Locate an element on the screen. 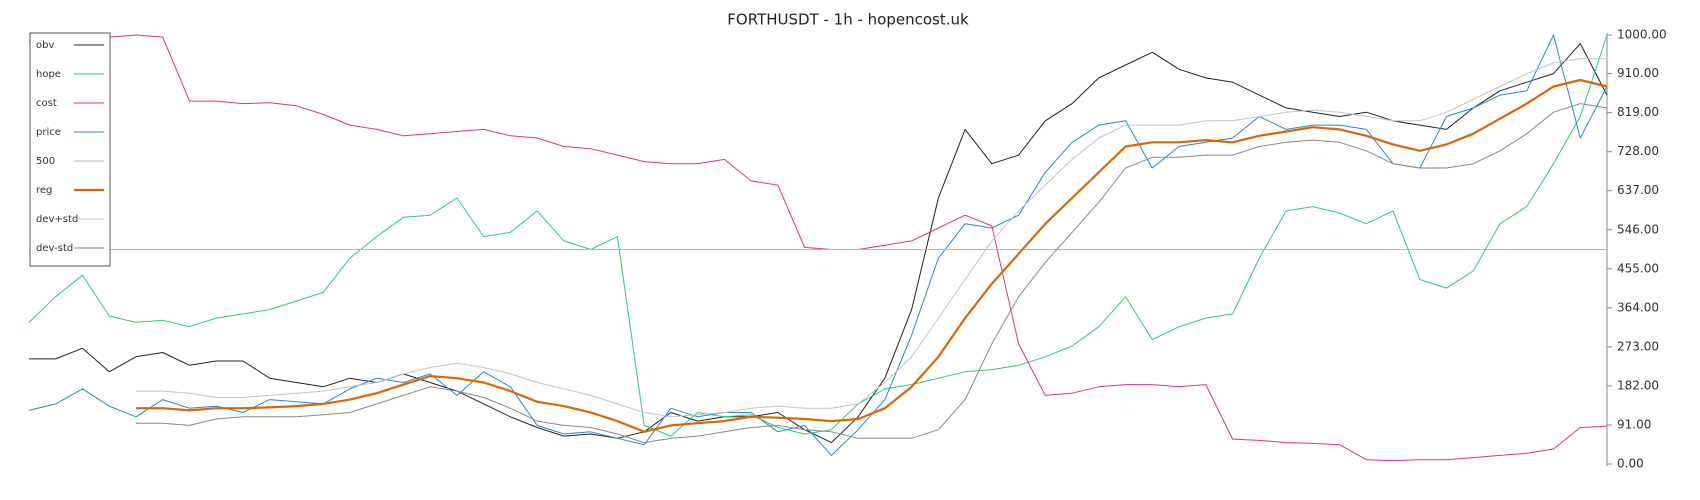  y-tick-label: 91.00 is located at coordinates (1634, 424).